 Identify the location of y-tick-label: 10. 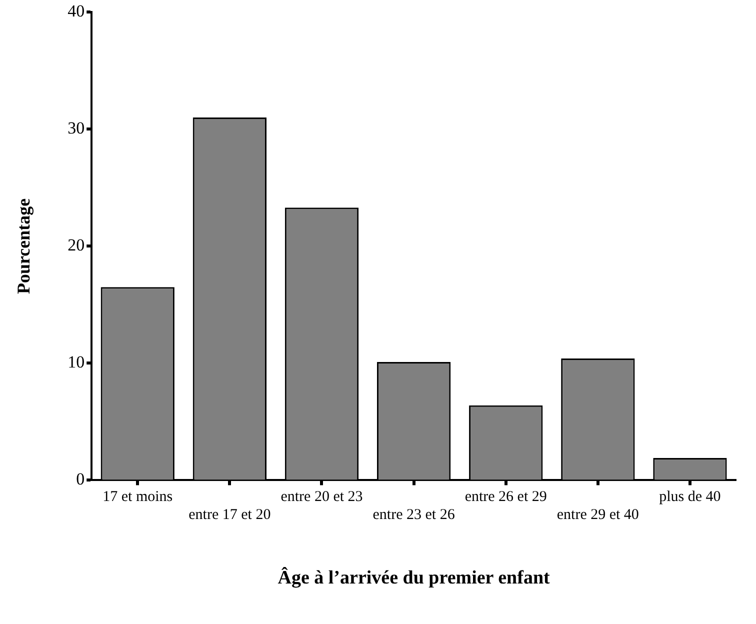
(76, 362).